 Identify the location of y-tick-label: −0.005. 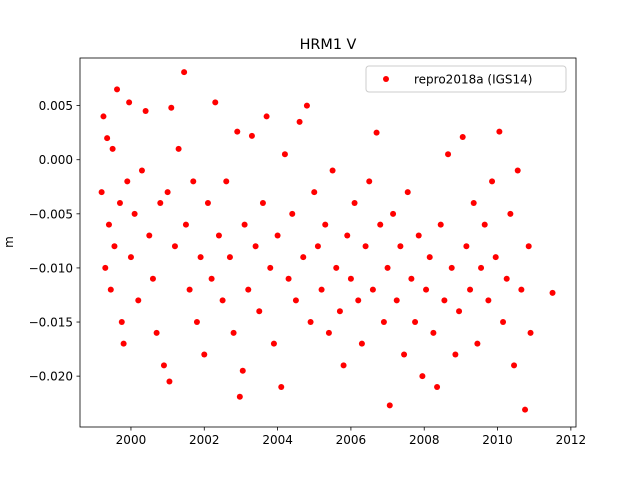
(51, 214).